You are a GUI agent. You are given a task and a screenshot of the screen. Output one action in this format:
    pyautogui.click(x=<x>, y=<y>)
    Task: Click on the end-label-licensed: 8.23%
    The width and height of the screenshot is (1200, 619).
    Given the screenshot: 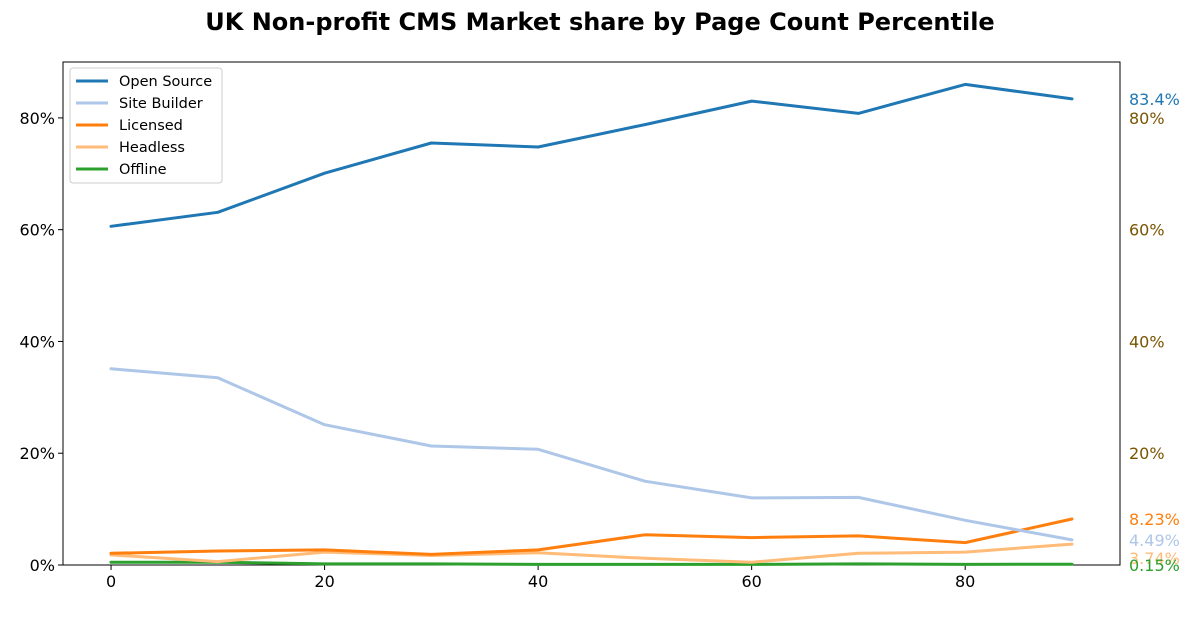 What is the action you would take?
    pyautogui.click(x=1154, y=519)
    